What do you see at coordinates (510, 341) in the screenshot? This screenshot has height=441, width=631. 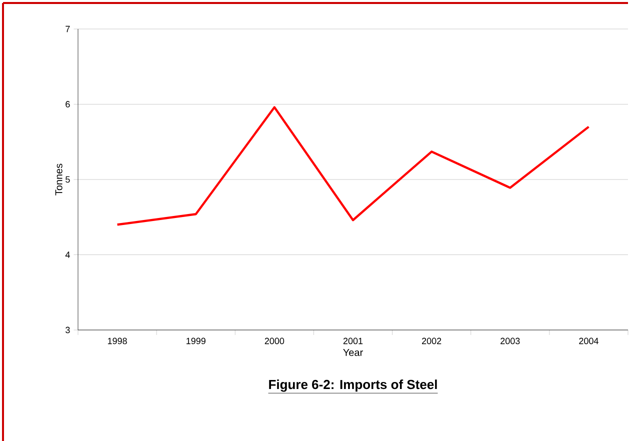 I see `x-tick-label: 2003` at bounding box center [510, 341].